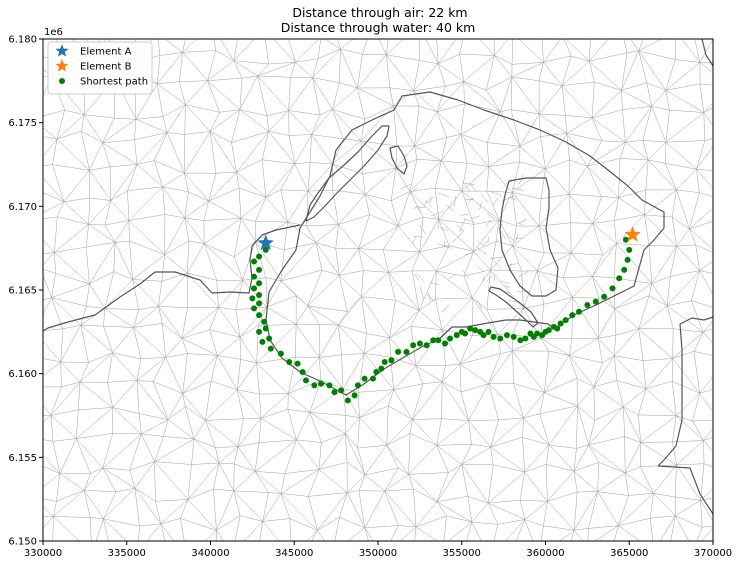 This screenshot has width=738, height=564. Describe the element at coordinates (127, 553) in the screenshot. I see `x-tick-label: 335000` at that location.